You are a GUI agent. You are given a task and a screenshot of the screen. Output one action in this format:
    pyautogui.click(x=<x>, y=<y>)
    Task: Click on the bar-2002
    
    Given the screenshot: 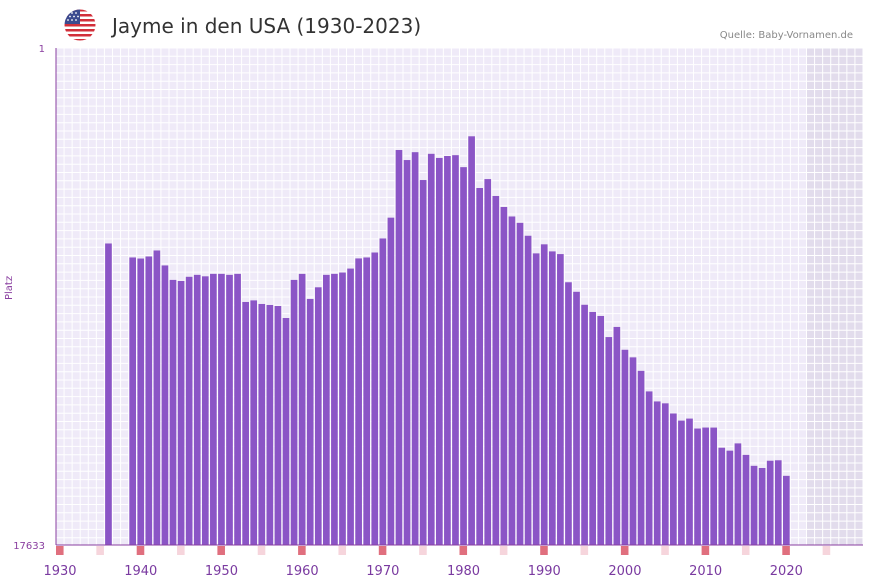 What is the action you would take?
    pyautogui.click(x=641, y=457)
    